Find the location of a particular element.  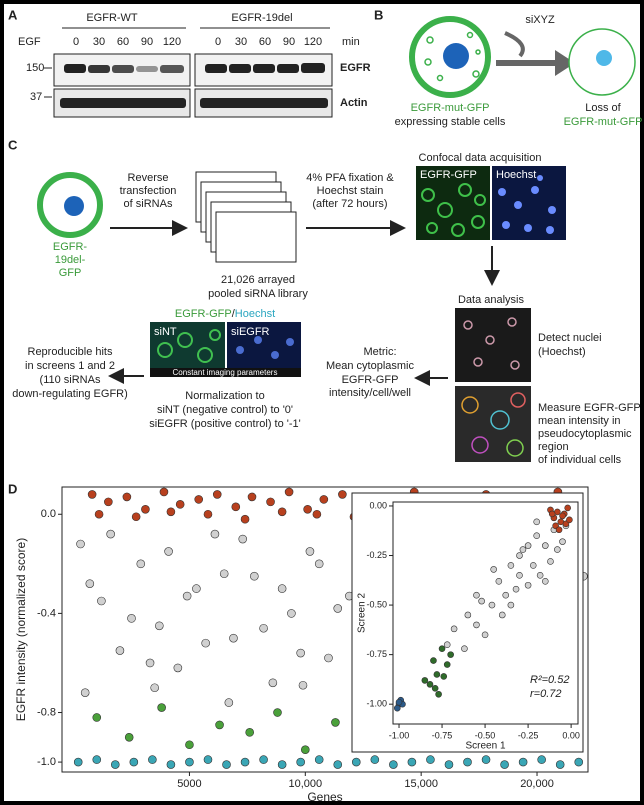

label: down-regulating EGFR) is located at coordinates (70, 394).